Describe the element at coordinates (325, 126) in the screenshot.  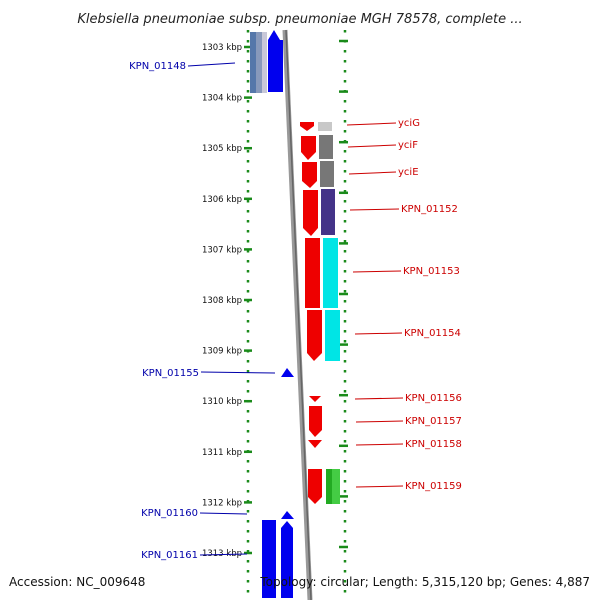
I see `gene-block-ycig` at that location.